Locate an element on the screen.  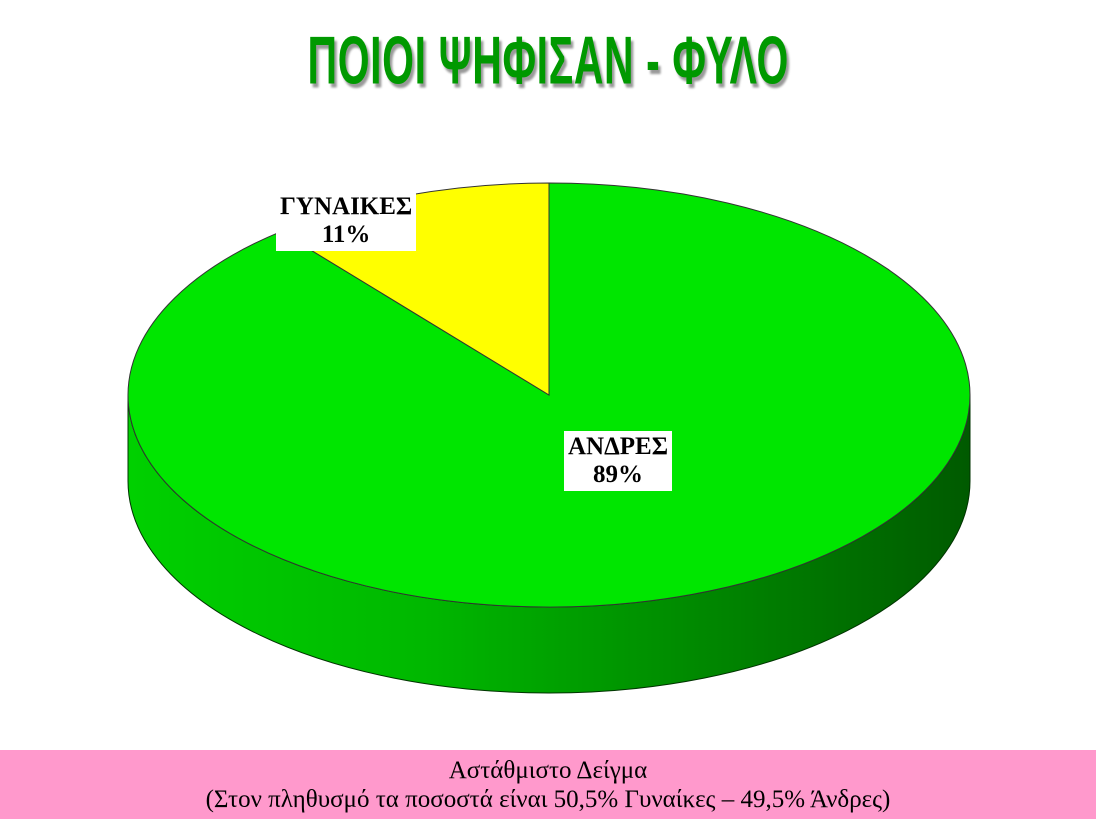
footer-line-1: Αστάθμιστο Δείγμα is located at coordinates (548, 770).